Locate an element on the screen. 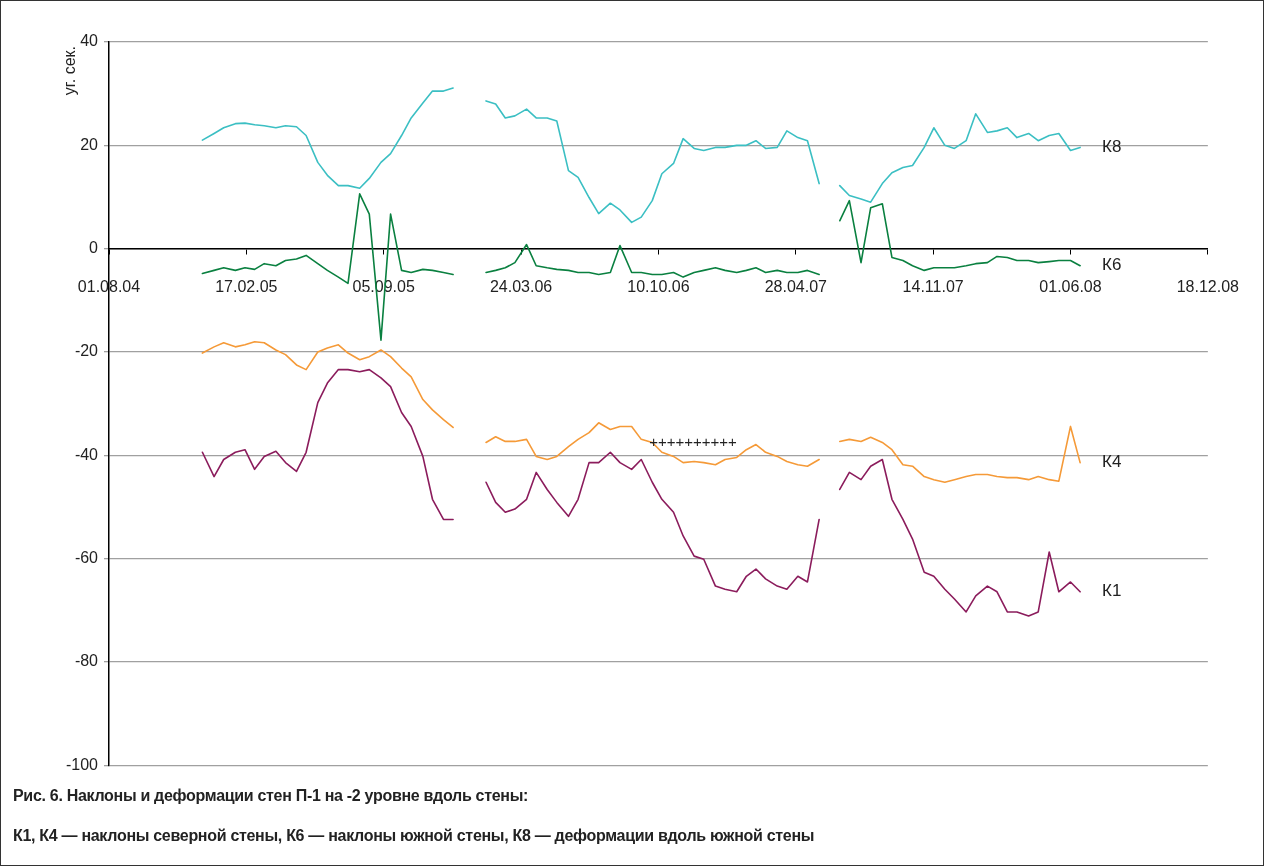  y-axis-title: уг. сек. is located at coordinates (70, 71).